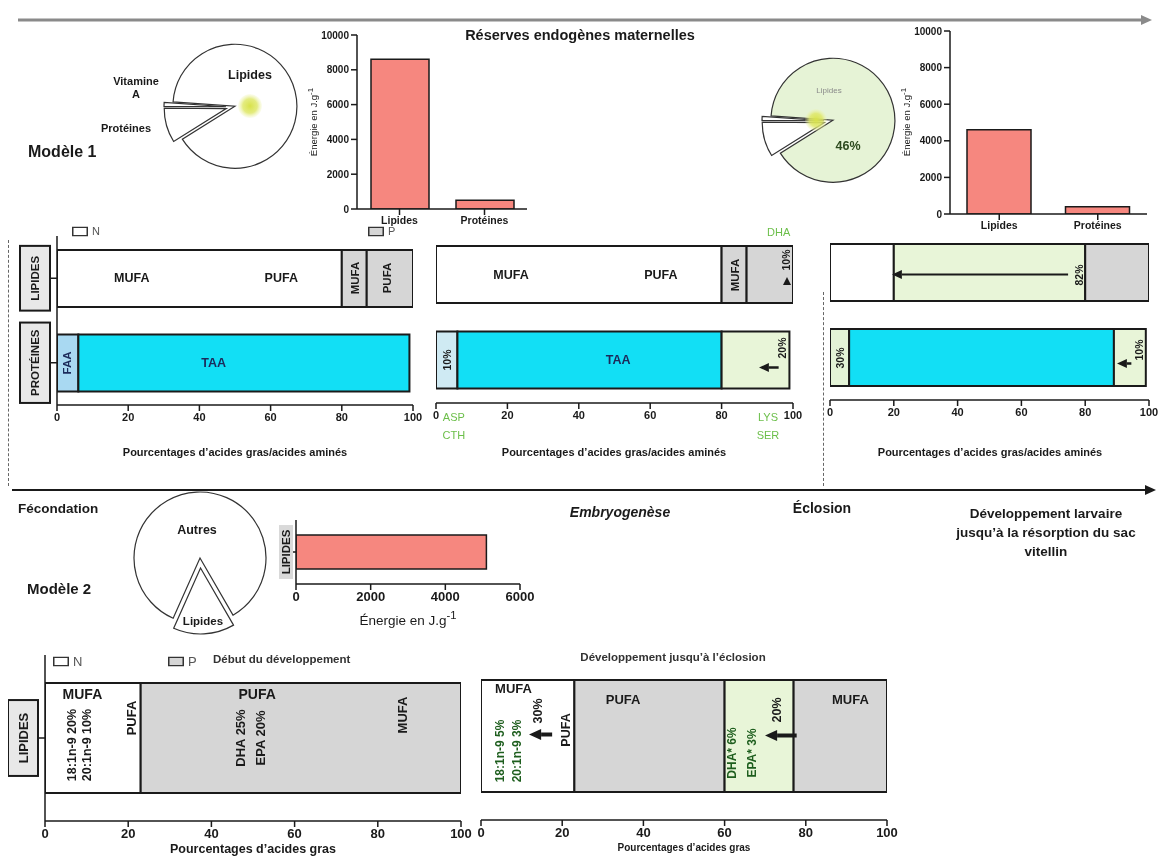  Describe the element at coordinates (68, 363) in the screenshot. I see `annotation: FAA` at that location.